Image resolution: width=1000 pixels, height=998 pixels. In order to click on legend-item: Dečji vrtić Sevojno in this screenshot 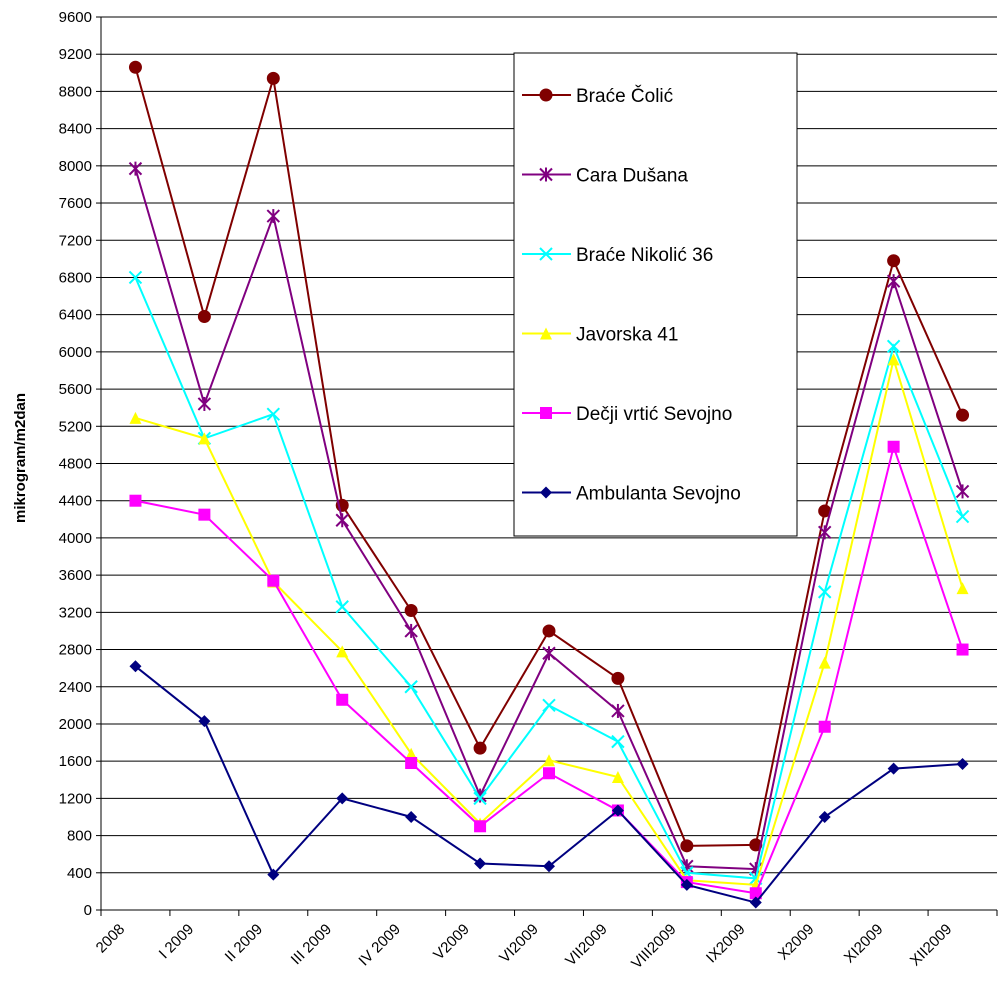, I will do `click(627, 414)`.